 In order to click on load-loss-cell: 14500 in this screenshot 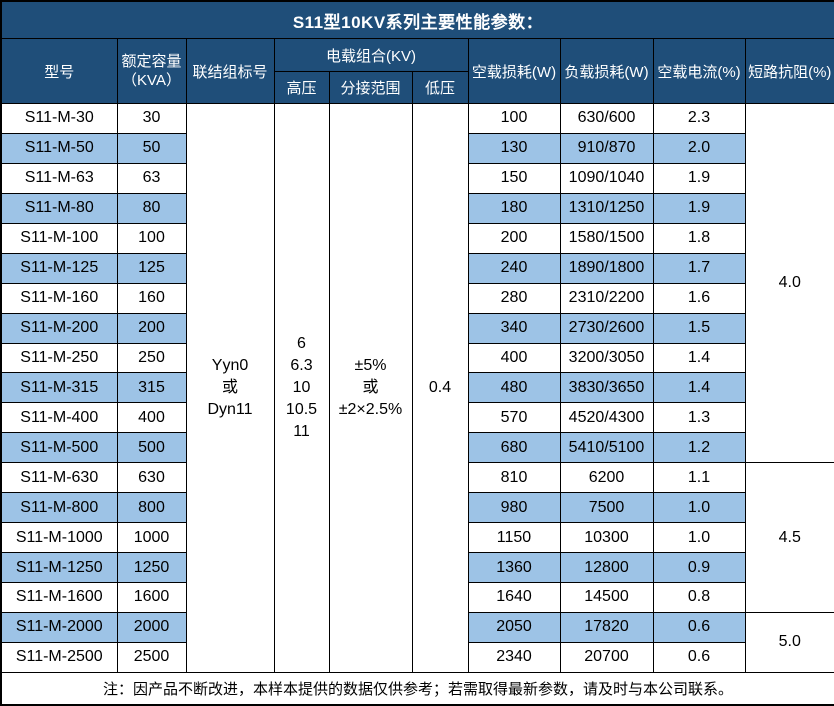, I will do `click(606, 597)`.